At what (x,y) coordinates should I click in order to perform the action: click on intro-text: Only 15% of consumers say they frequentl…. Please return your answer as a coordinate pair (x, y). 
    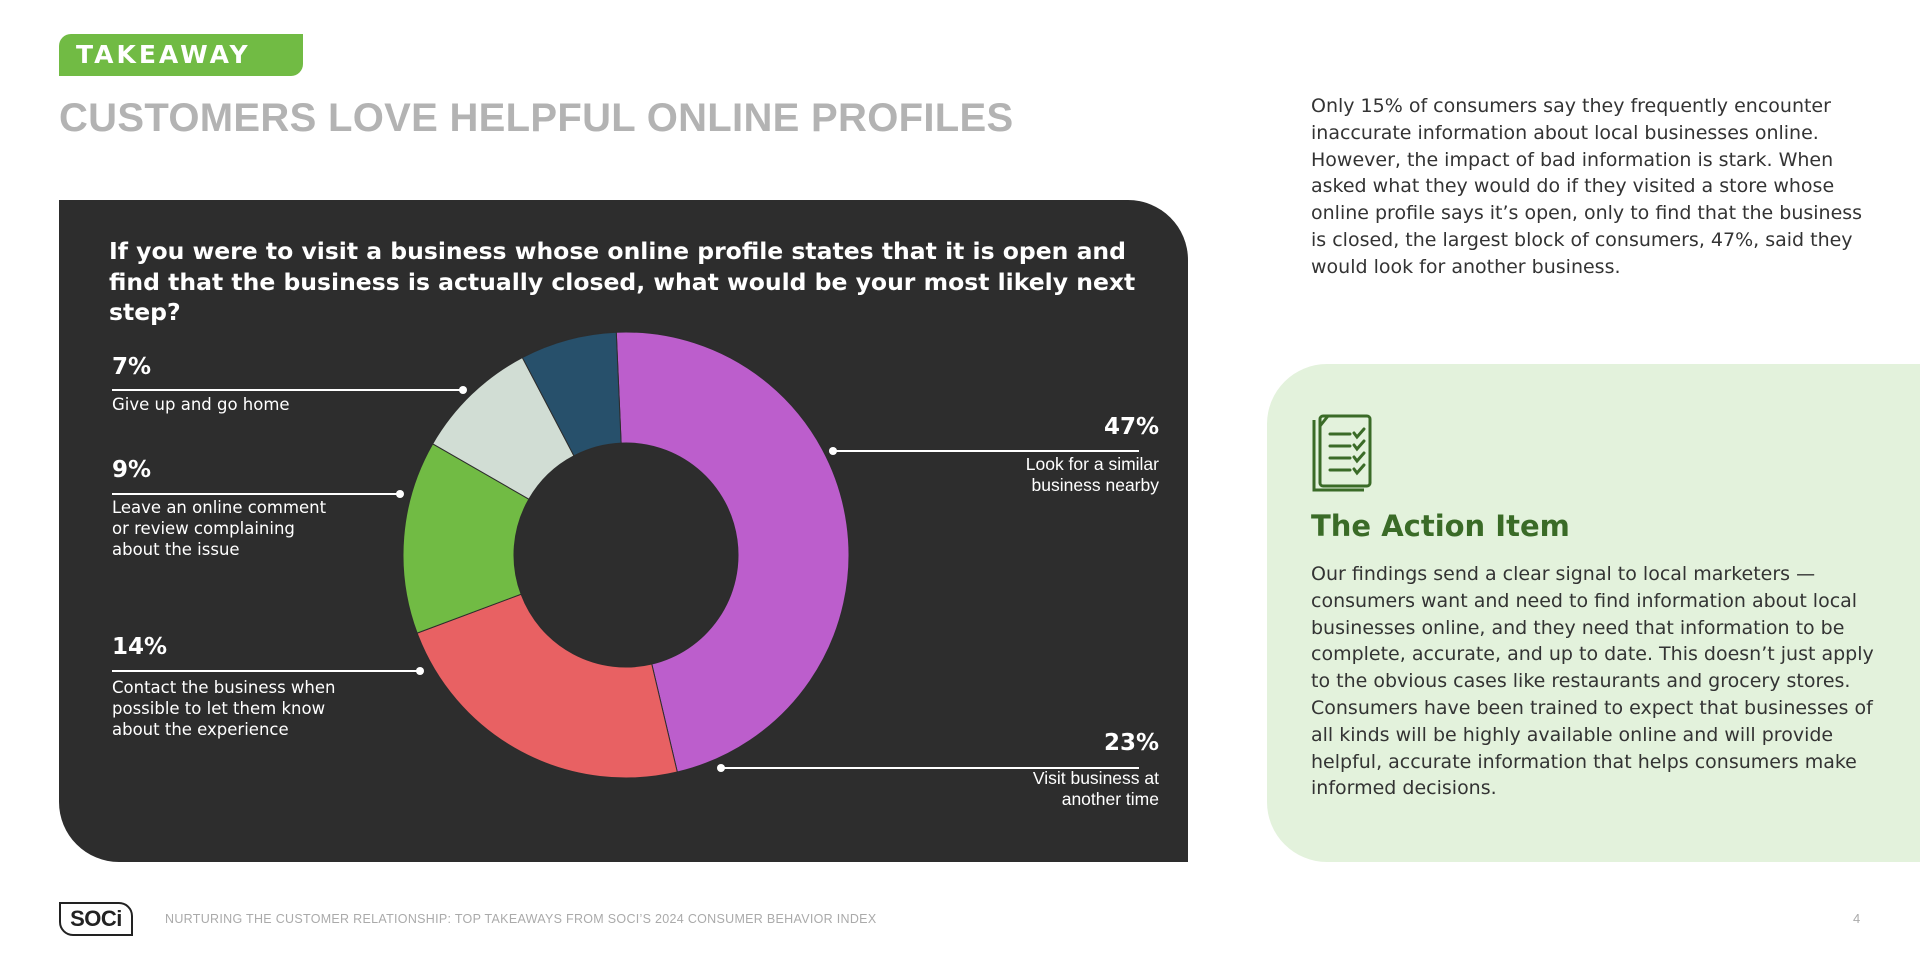
    Looking at the image, I should click on (1587, 186).